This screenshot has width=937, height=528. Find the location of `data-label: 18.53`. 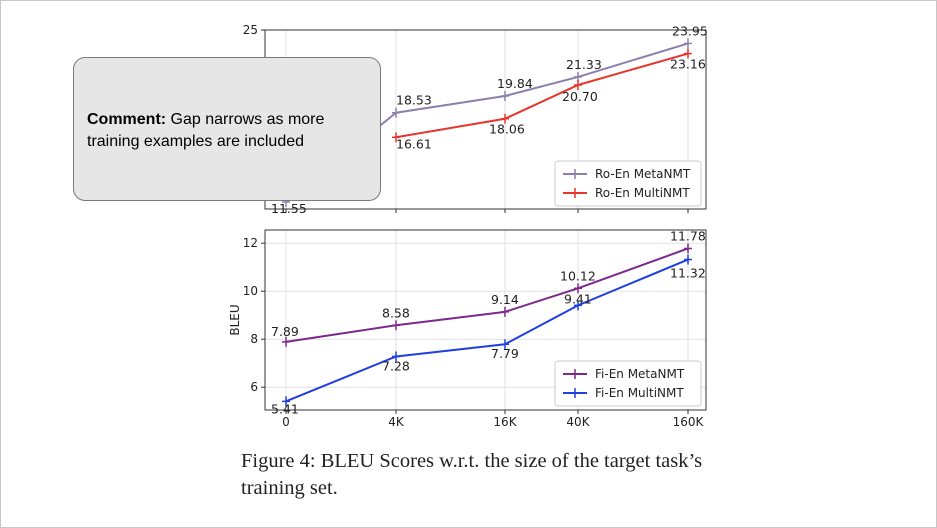

data-label: 18.53 is located at coordinates (414, 100).